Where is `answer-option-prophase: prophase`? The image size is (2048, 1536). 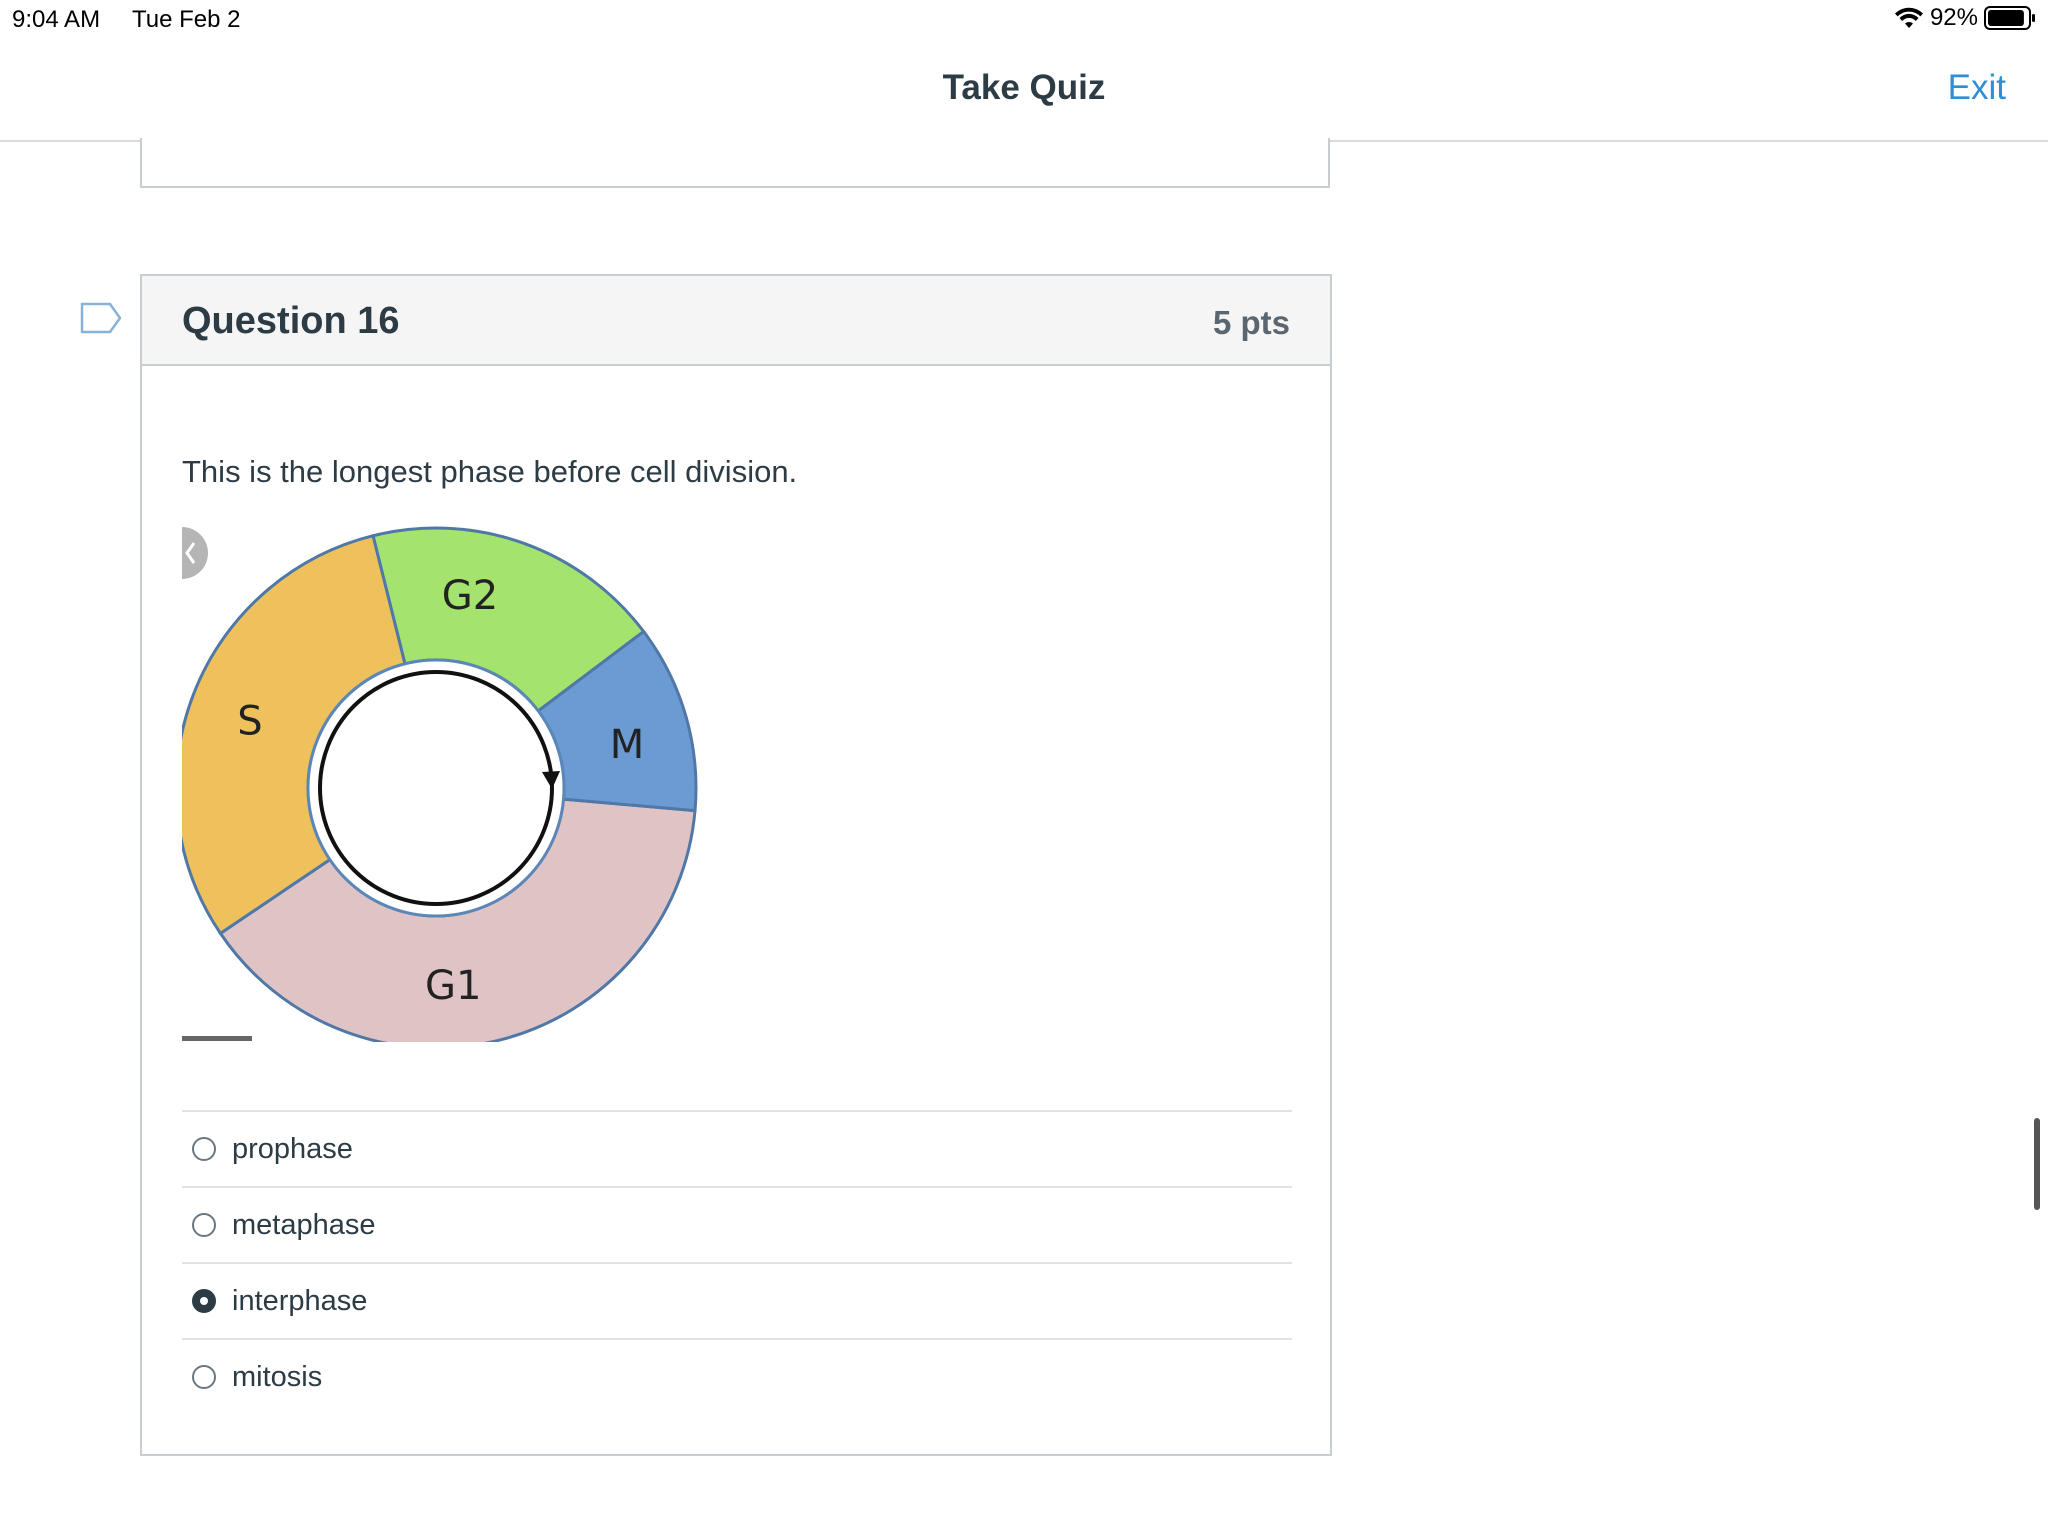
answer-option-prophase: prophase is located at coordinates (737, 1150).